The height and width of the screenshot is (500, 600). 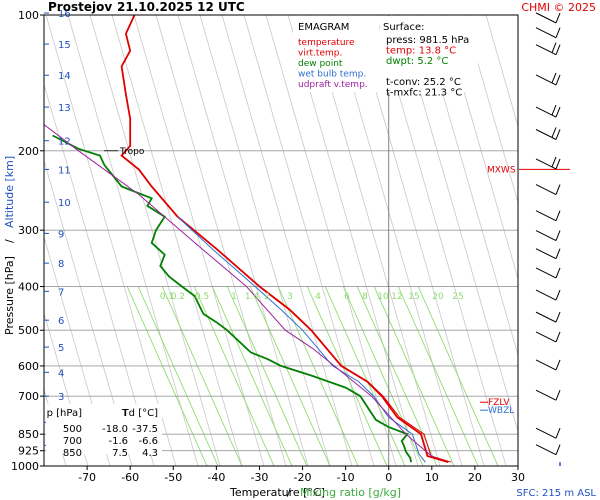 What do you see at coordinates (432, 477) in the screenshot?
I see `x-tick-label: 10` at bounding box center [432, 477].